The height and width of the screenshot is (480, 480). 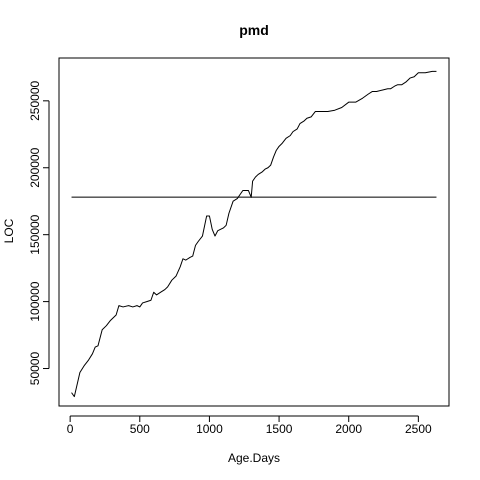 What do you see at coordinates (35, 234) in the screenshot?
I see `y-tick-label: 150000` at bounding box center [35, 234].